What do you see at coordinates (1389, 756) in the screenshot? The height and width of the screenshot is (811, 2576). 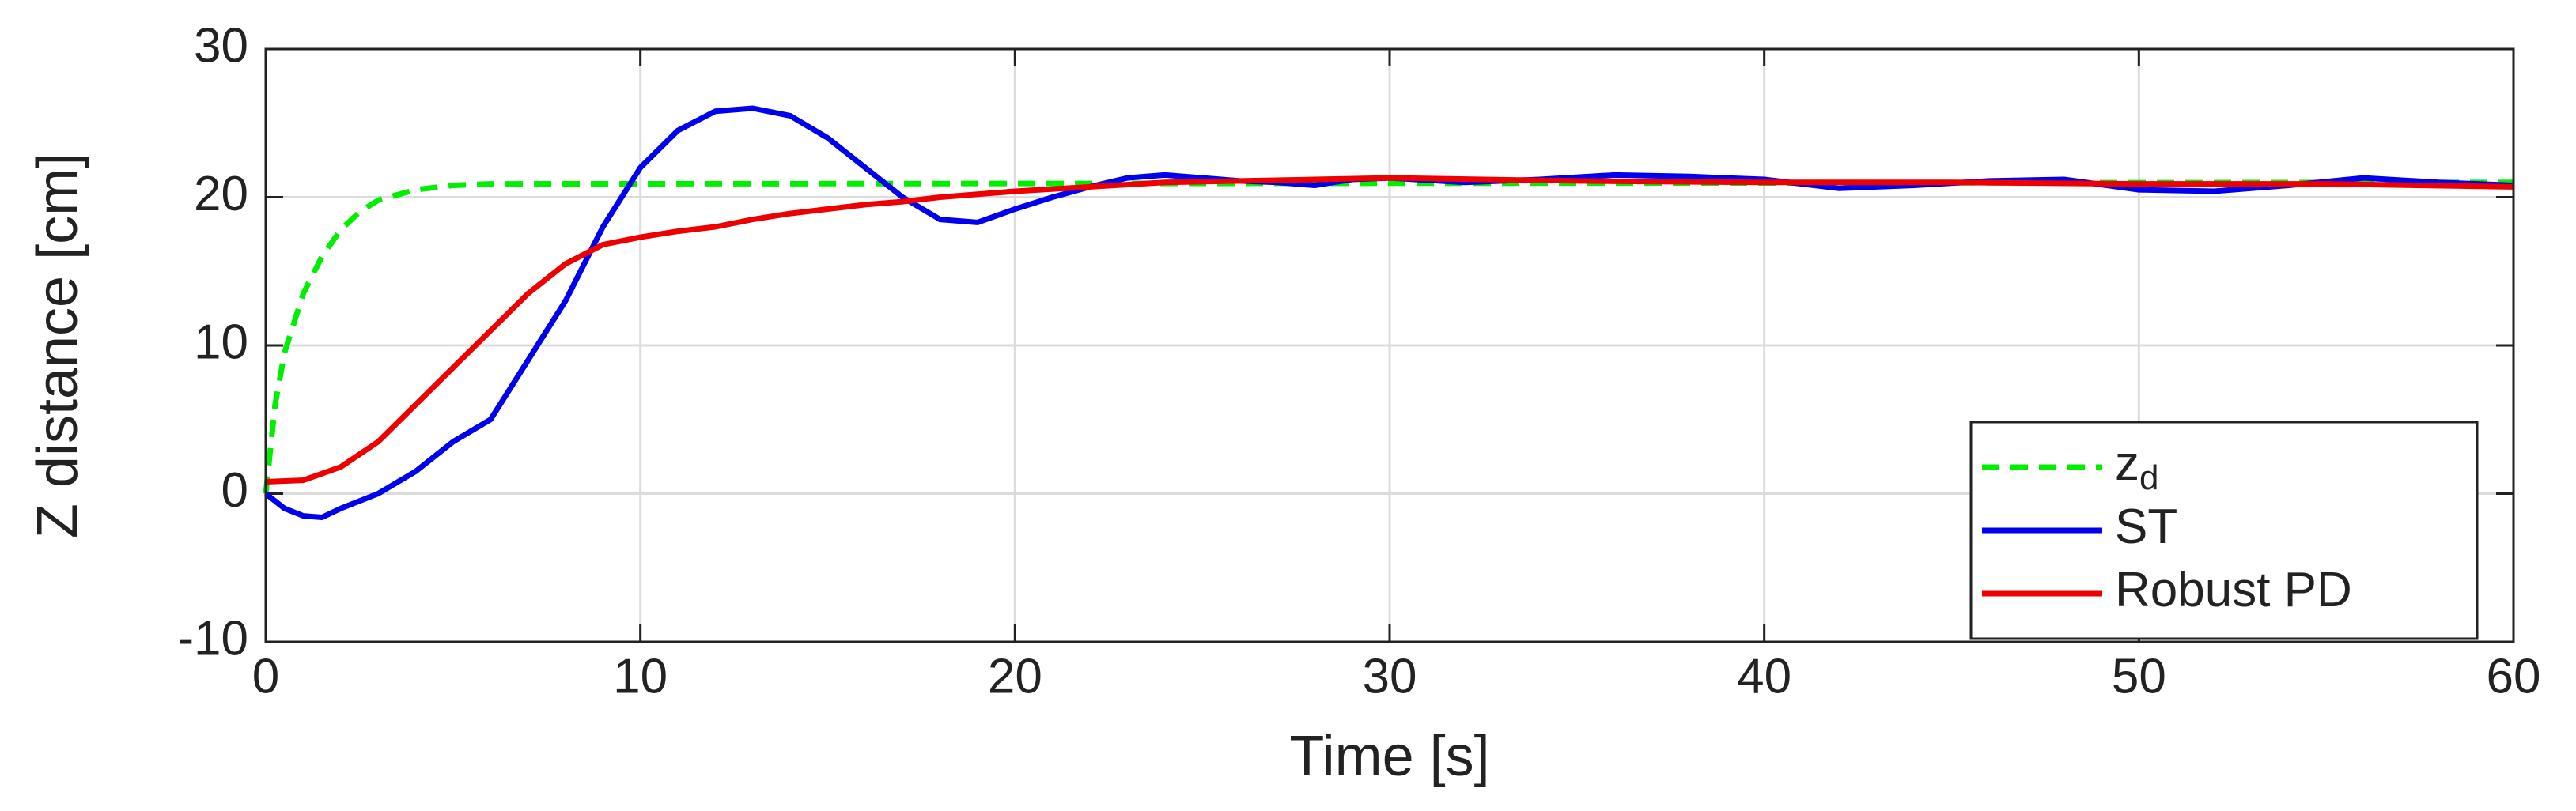 I see `x-axis-label: Time [s]` at bounding box center [1389, 756].